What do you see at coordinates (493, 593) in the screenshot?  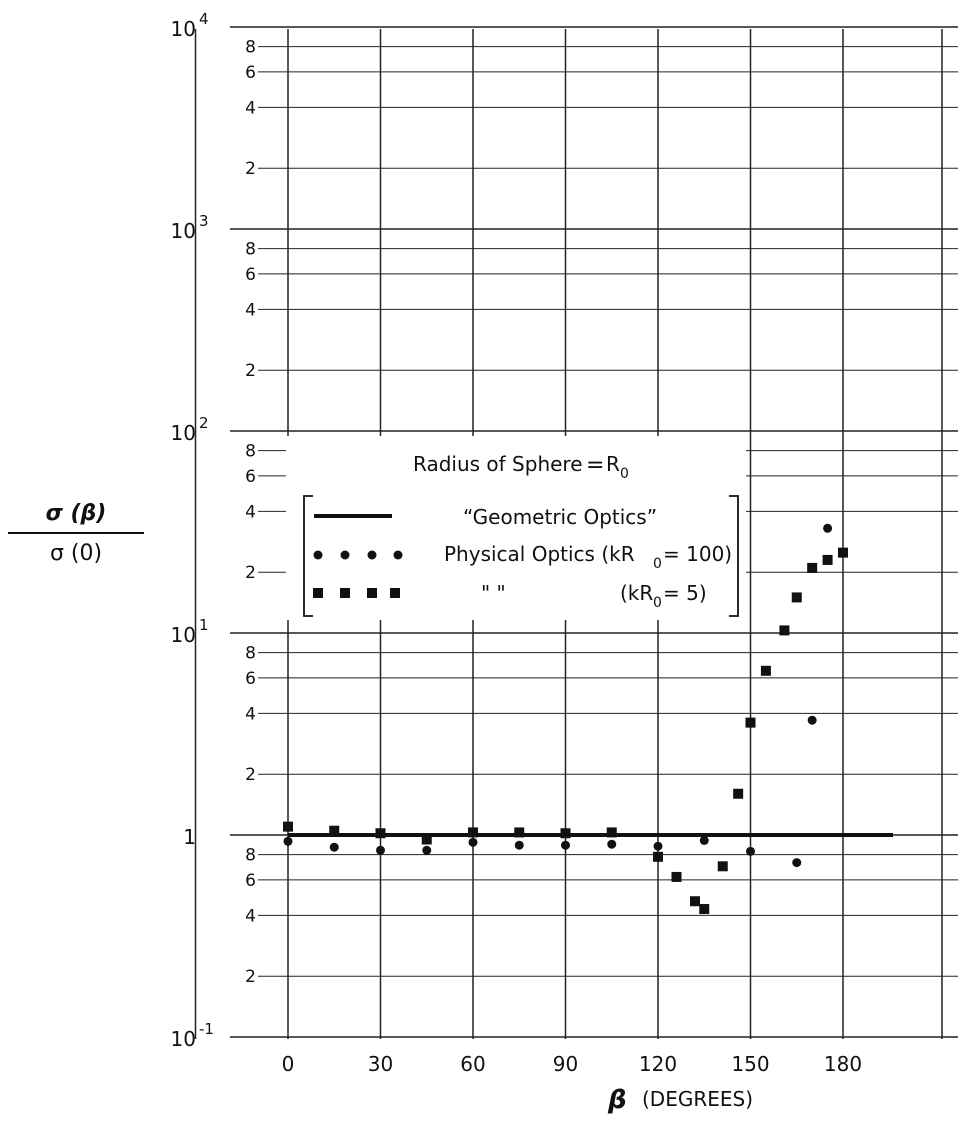 I see `legend-entry-ditto: " "` at bounding box center [493, 593].